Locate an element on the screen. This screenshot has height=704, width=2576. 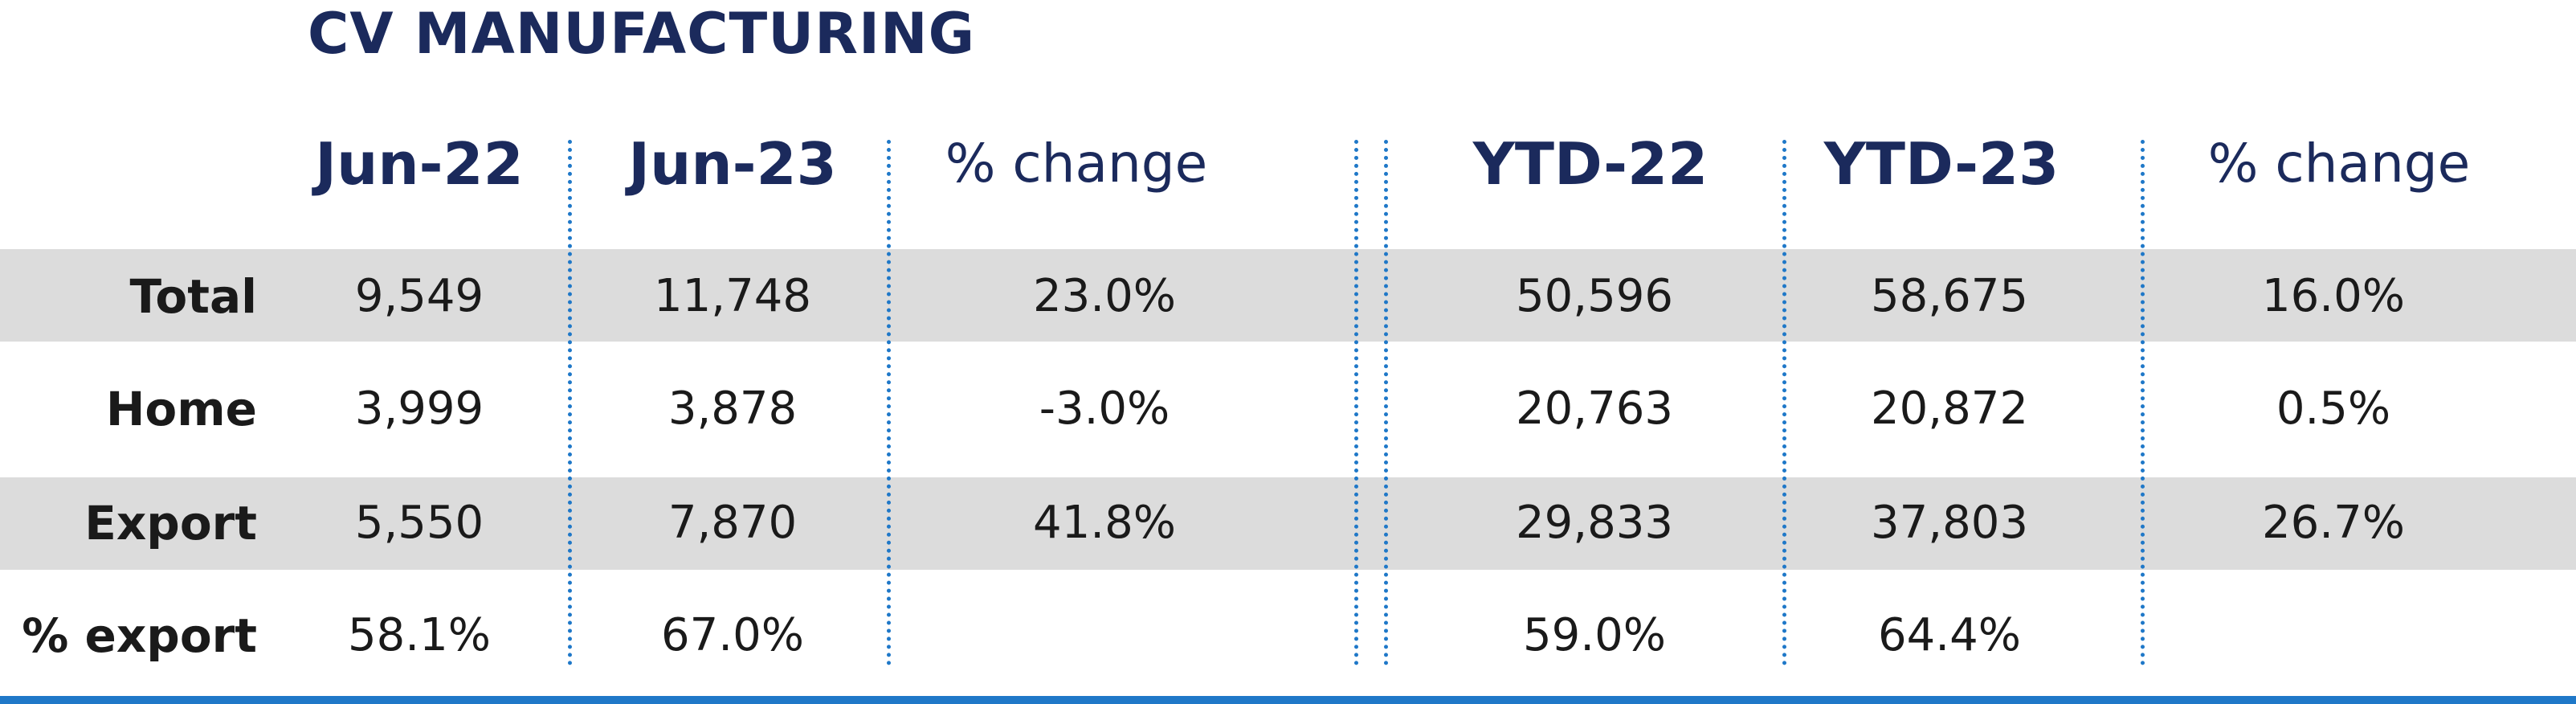
cell-home-jun23: 3,878 is located at coordinates (732, 409).